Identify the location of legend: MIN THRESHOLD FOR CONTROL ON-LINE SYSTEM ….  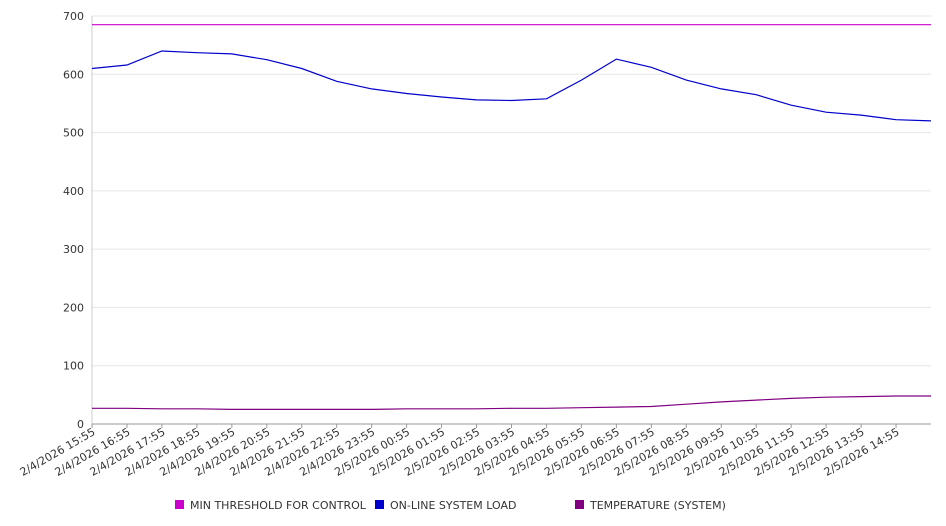
(450, 505).